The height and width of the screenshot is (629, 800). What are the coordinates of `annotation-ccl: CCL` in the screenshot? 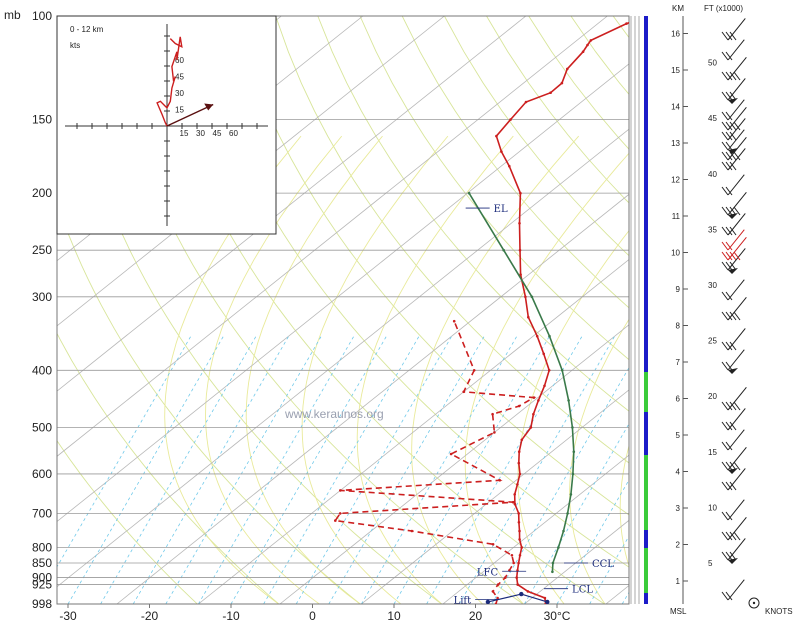 It's located at (603, 564).